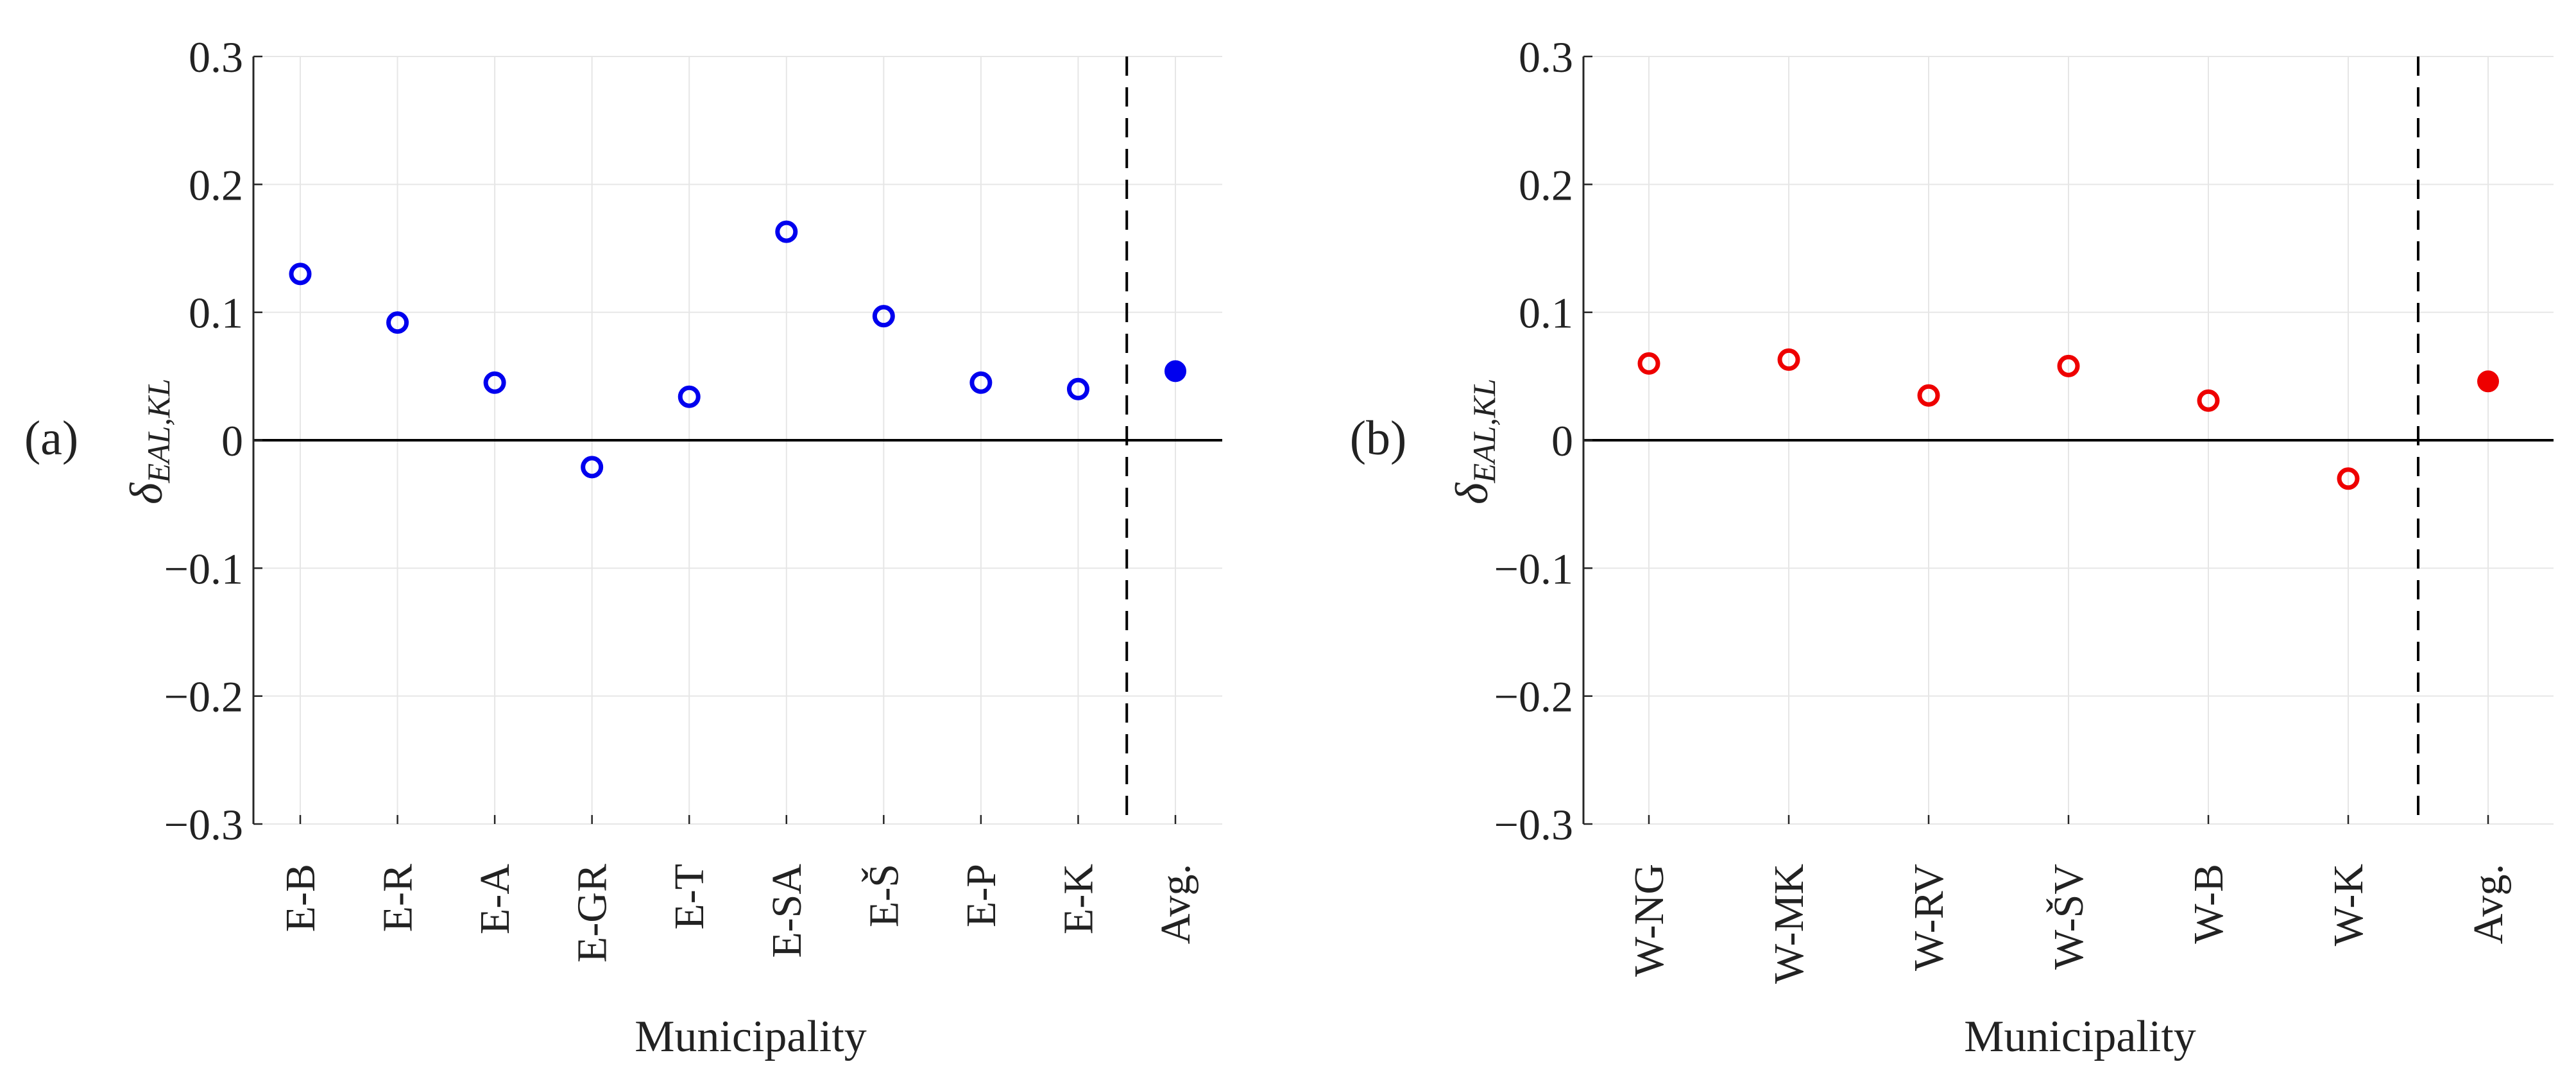 The image size is (2576, 1073). I want to click on x-tick-labels: E-B E-R E-A E-GR E-T E-SA E-Š E-P E-K Avg., so click(738, 913).